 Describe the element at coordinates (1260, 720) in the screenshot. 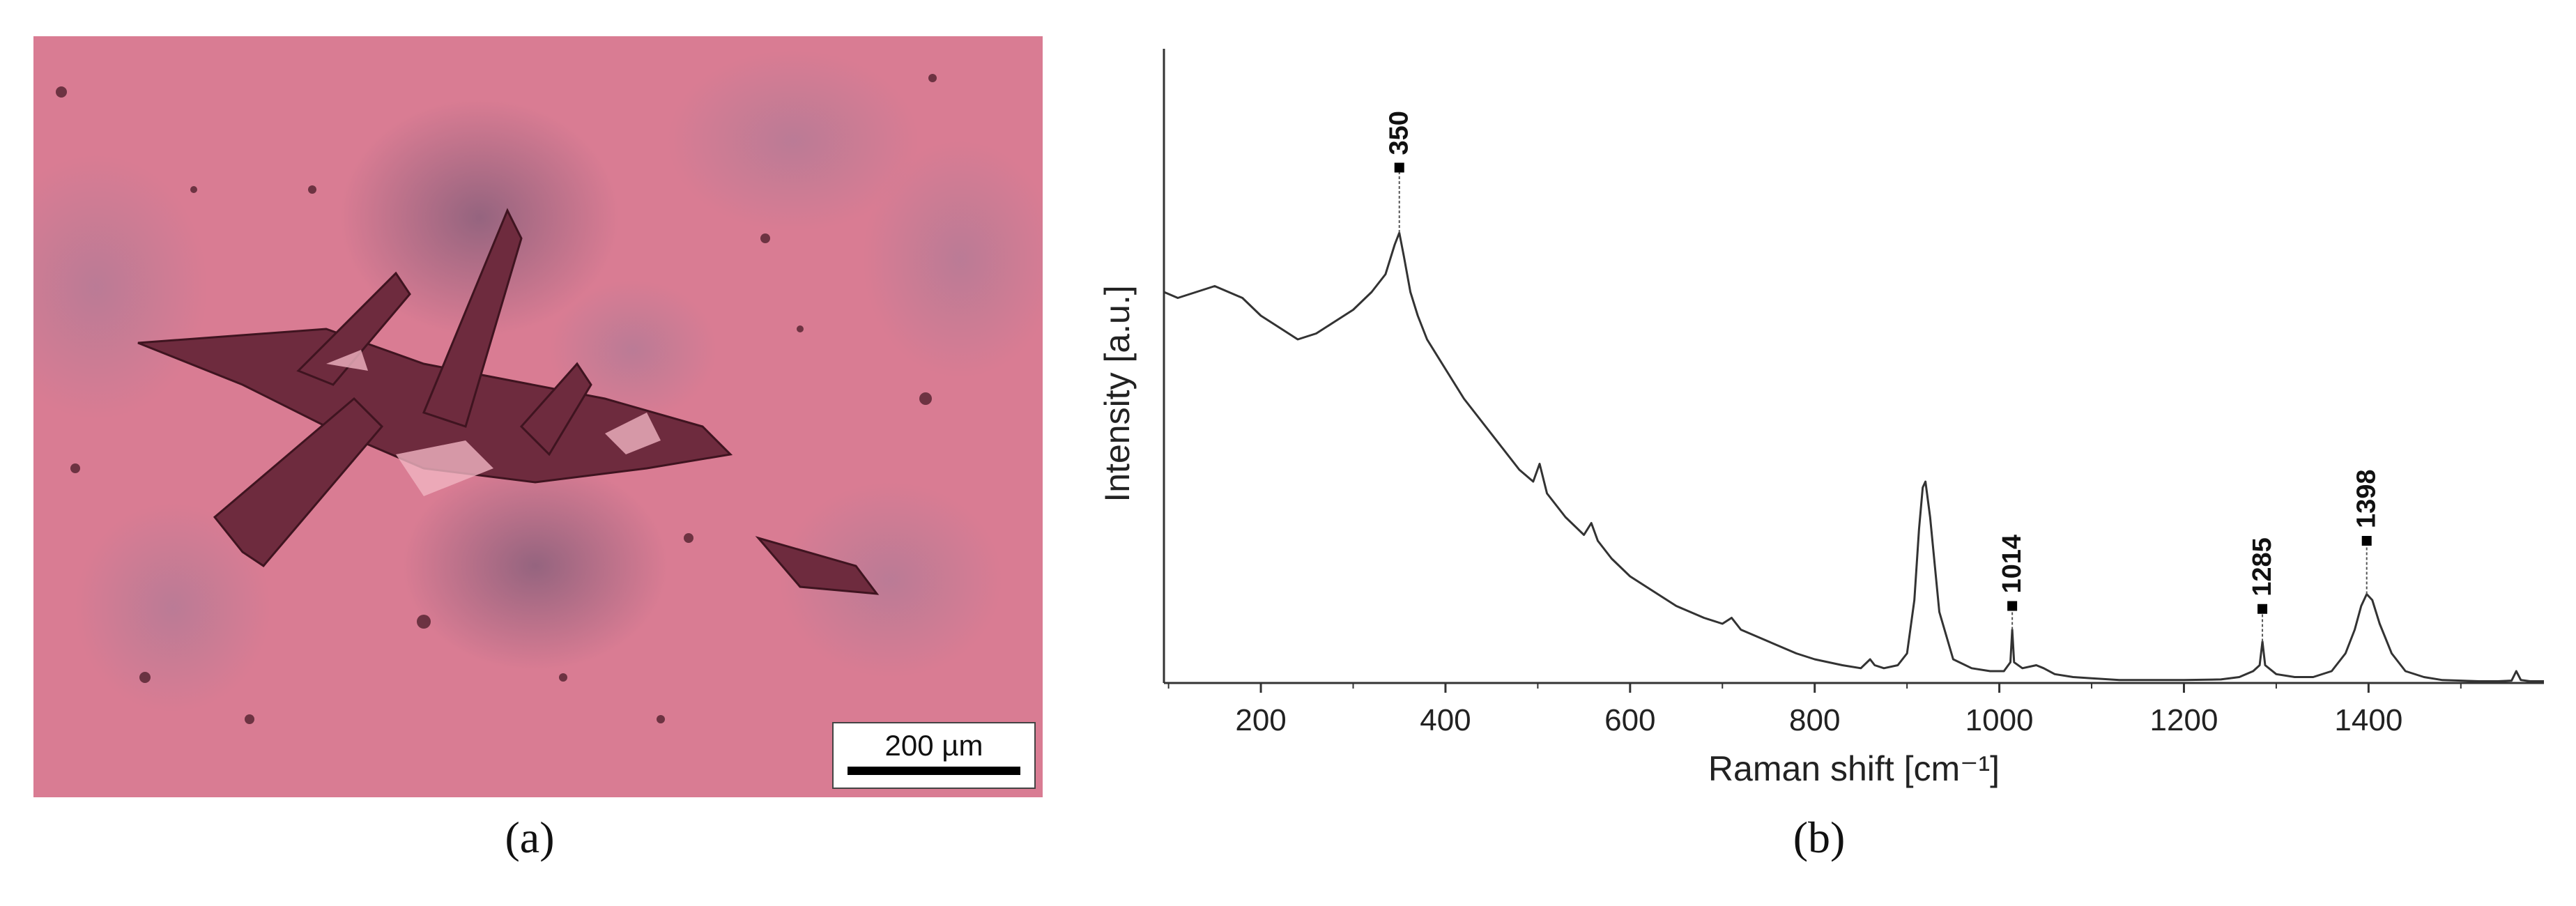

I see `x-tick-label: 200` at that location.